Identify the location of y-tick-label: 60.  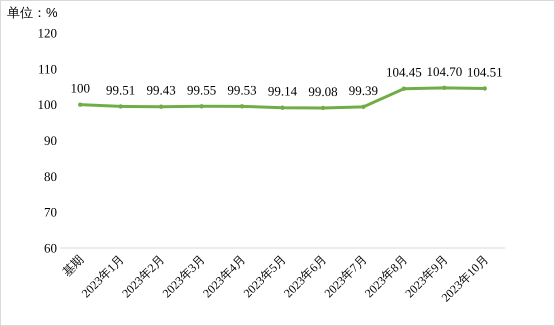
(50, 248).